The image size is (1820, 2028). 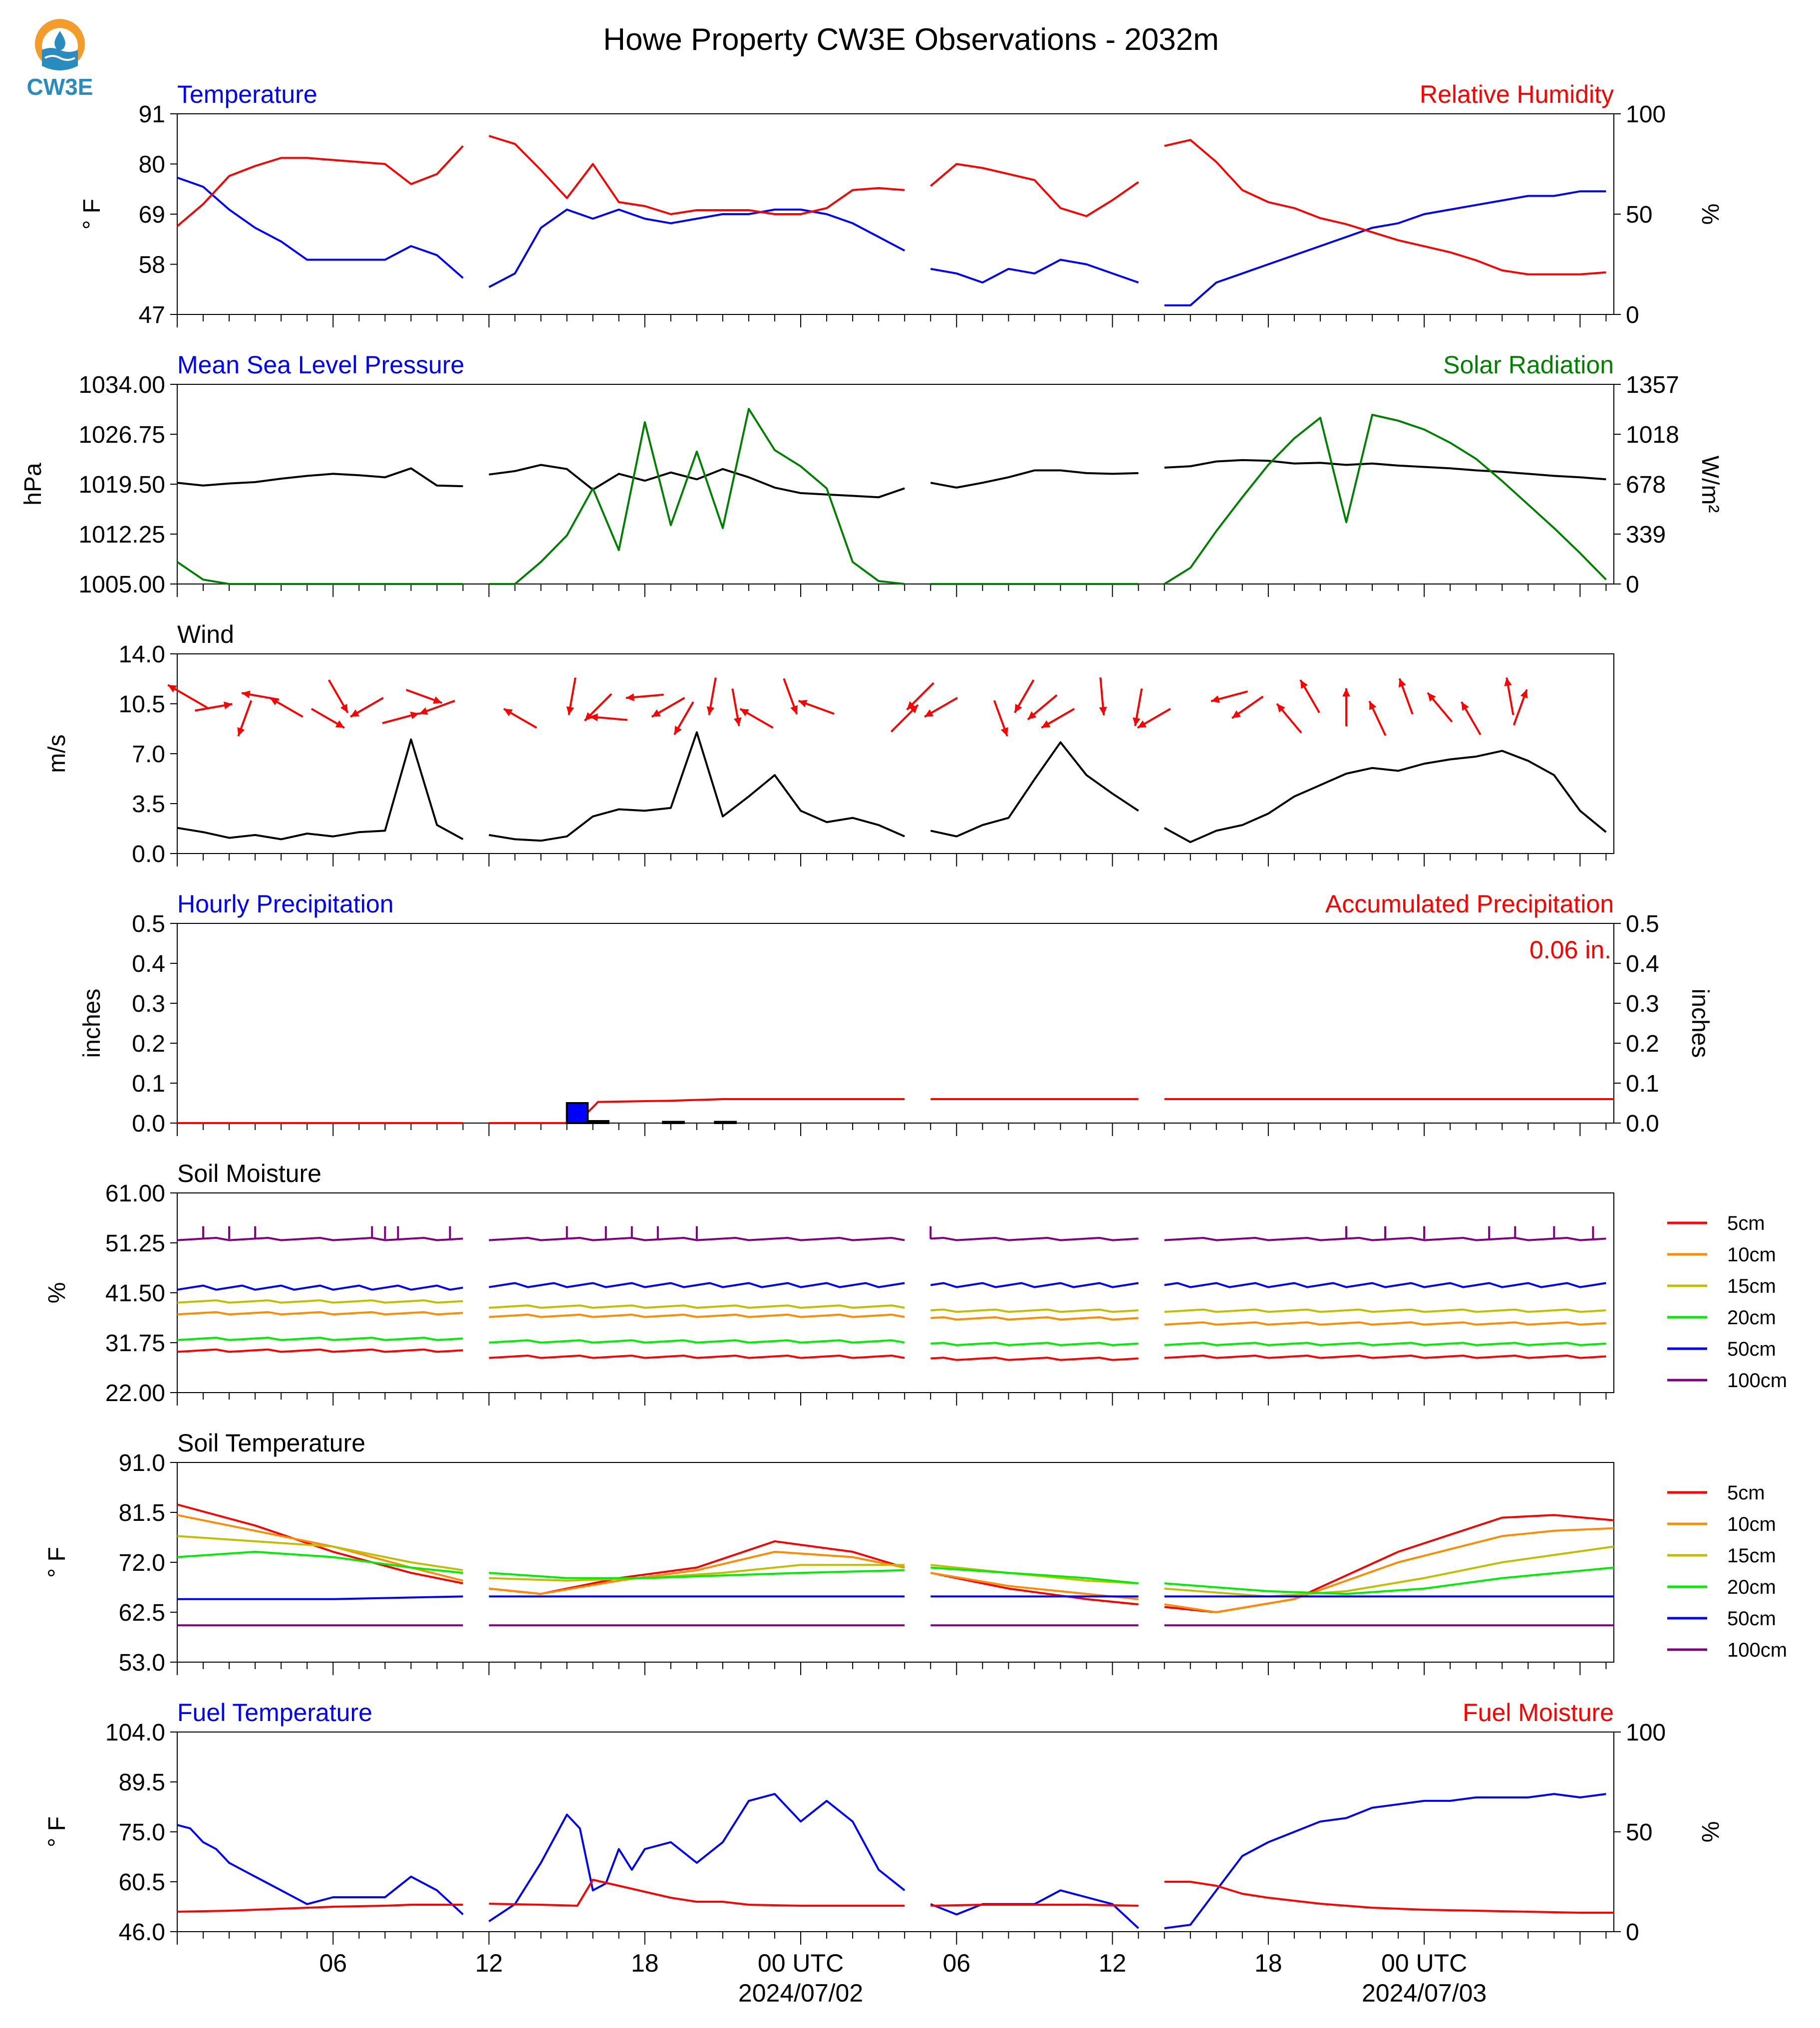 I want to click on soil_moisture-legend-label: 50cm, so click(x=1751, y=1349).